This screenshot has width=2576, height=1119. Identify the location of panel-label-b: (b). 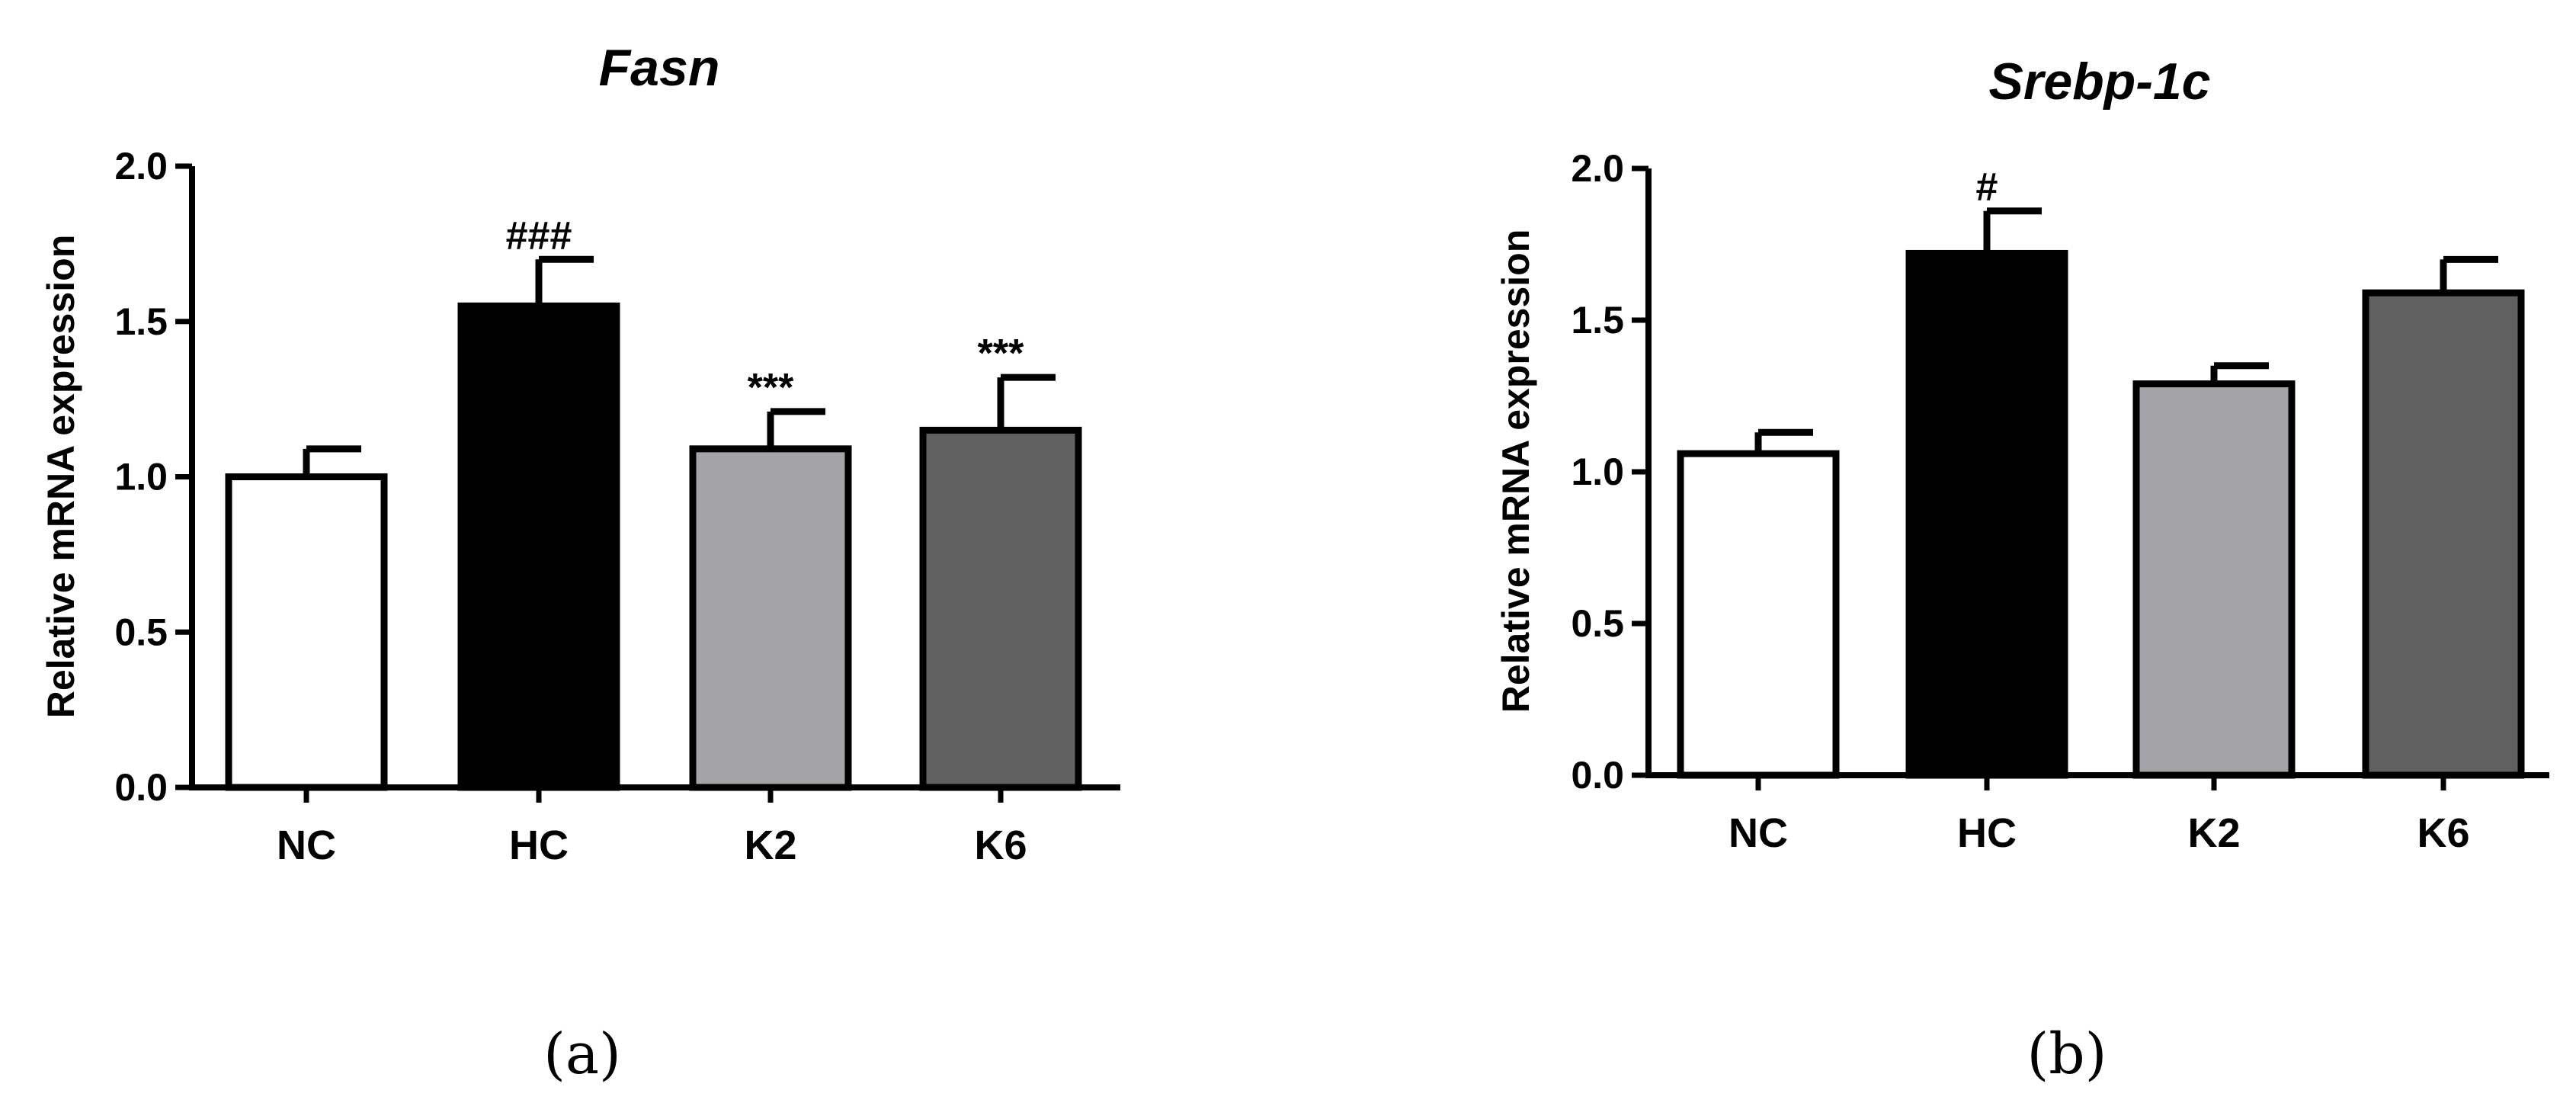
(2067, 1054).